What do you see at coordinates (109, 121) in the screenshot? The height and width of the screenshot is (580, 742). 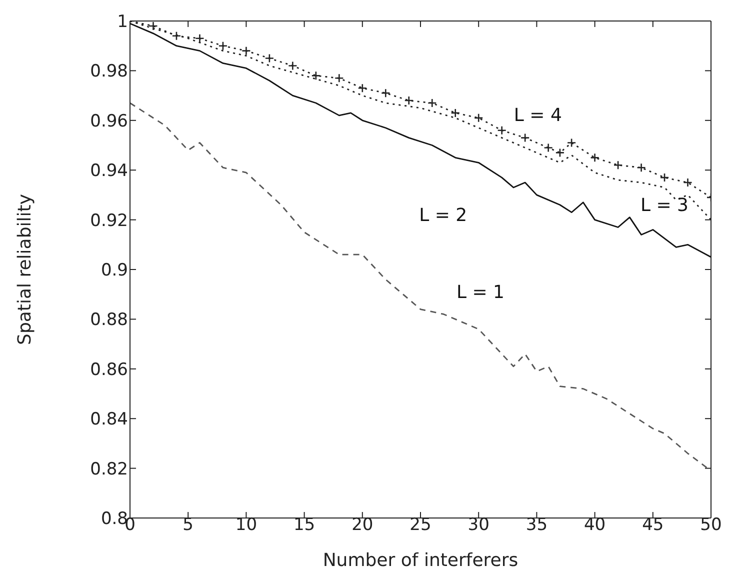 I see `y-tick-label: 0.96` at bounding box center [109, 121].